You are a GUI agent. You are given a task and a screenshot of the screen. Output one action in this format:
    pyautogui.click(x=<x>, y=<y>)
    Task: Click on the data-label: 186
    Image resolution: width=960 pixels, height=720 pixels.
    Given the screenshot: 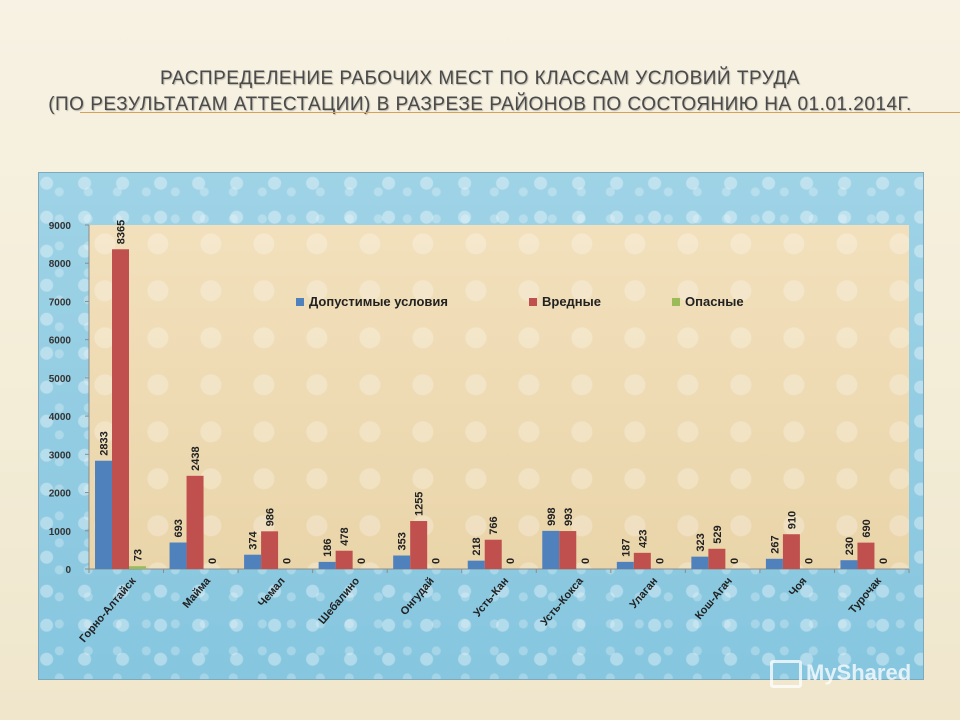 What is the action you would take?
    pyautogui.click(x=328, y=548)
    